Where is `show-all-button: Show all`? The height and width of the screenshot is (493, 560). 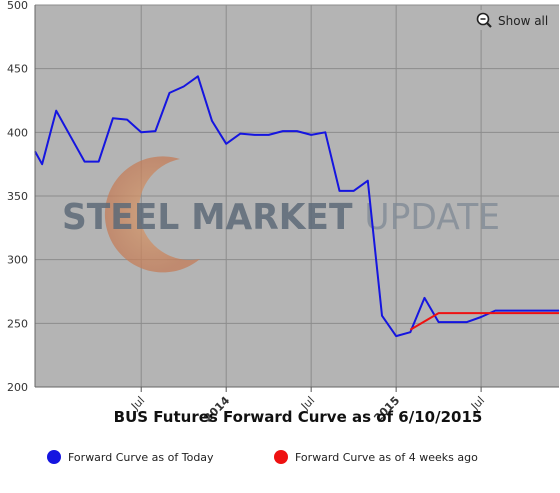
show-all-button: Show all is located at coordinates (512, 20).